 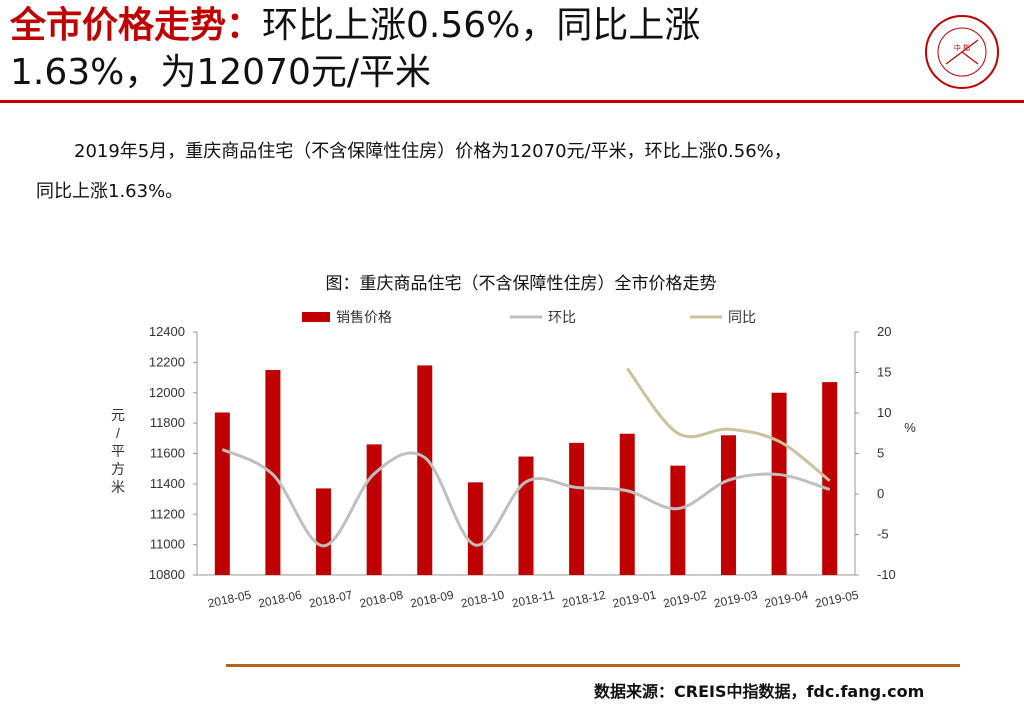 I want to click on header-divider, so click(x=512, y=101).